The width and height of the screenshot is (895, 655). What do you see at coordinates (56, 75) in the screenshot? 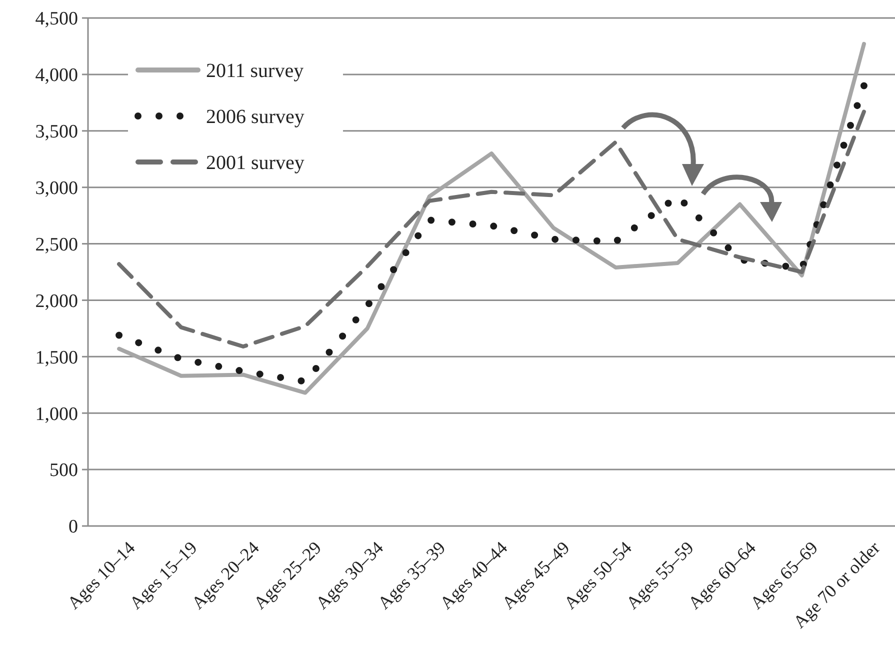
I see `y-tick-label: 4,000` at bounding box center [56, 75].